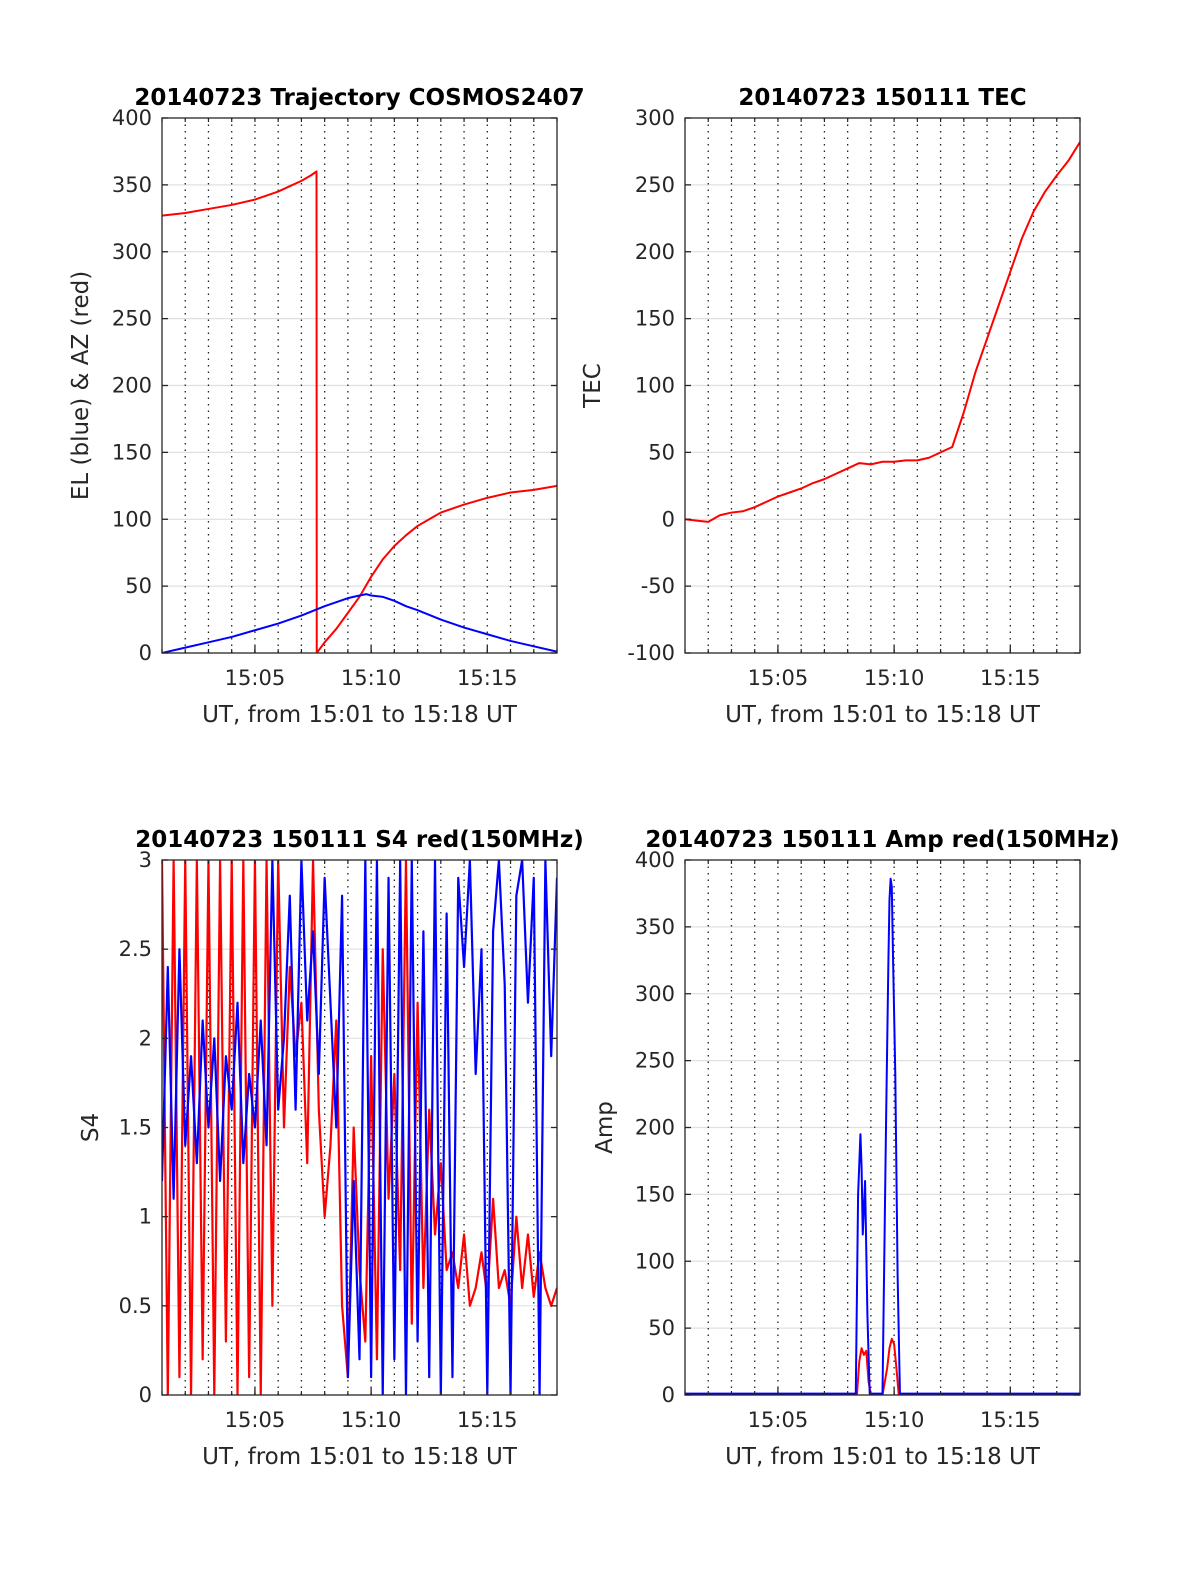 Image resolution: width=1200 pixels, height=1575 pixels. Describe the element at coordinates (651, 653) in the screenshot. I see `y-tick-label: -100` at that location.